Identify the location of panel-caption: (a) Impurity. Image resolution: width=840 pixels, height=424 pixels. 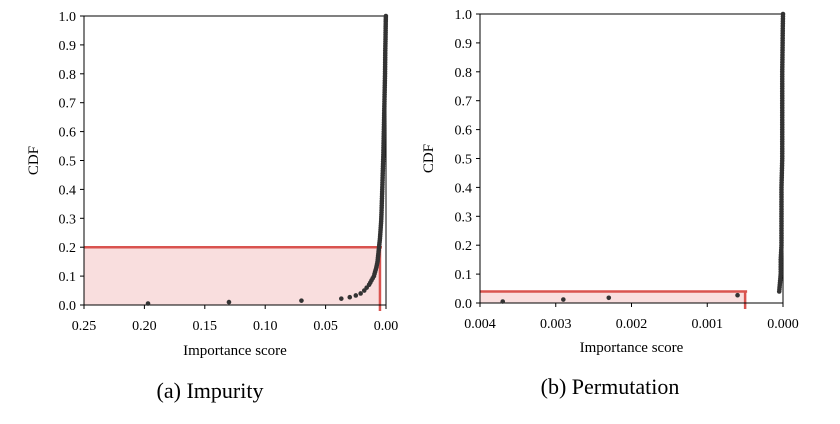
(210, 390).